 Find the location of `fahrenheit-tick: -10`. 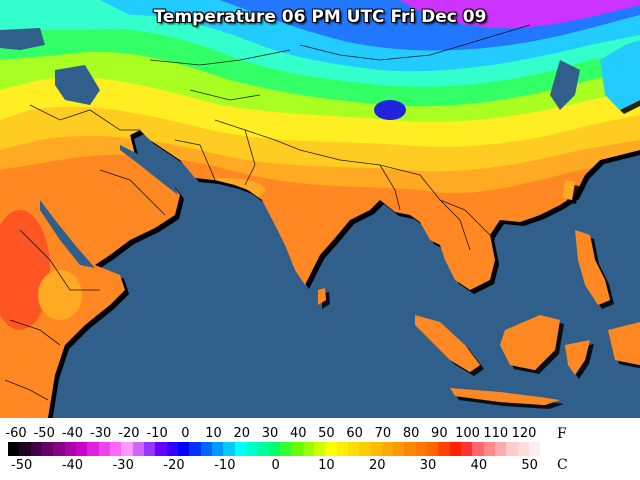

fahrenheit-tick: -10 is located at coordinates (157, 433).